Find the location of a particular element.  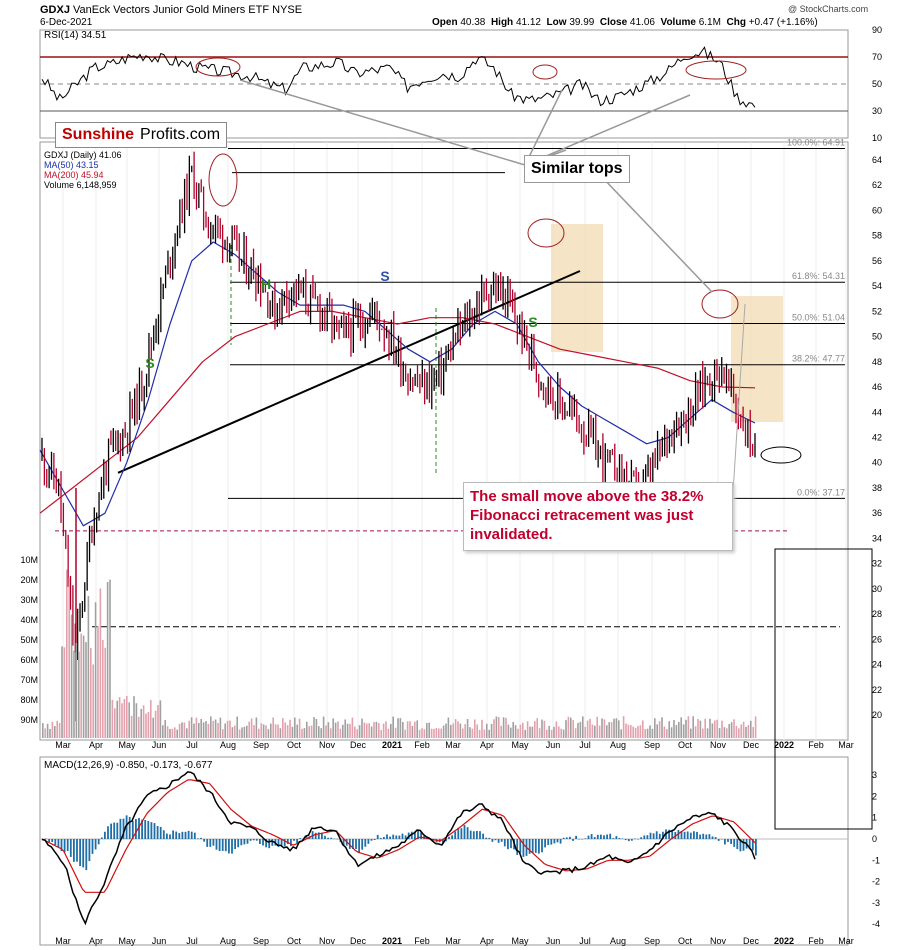

x-tick-label: Jul is located at coordinates (192, 745).